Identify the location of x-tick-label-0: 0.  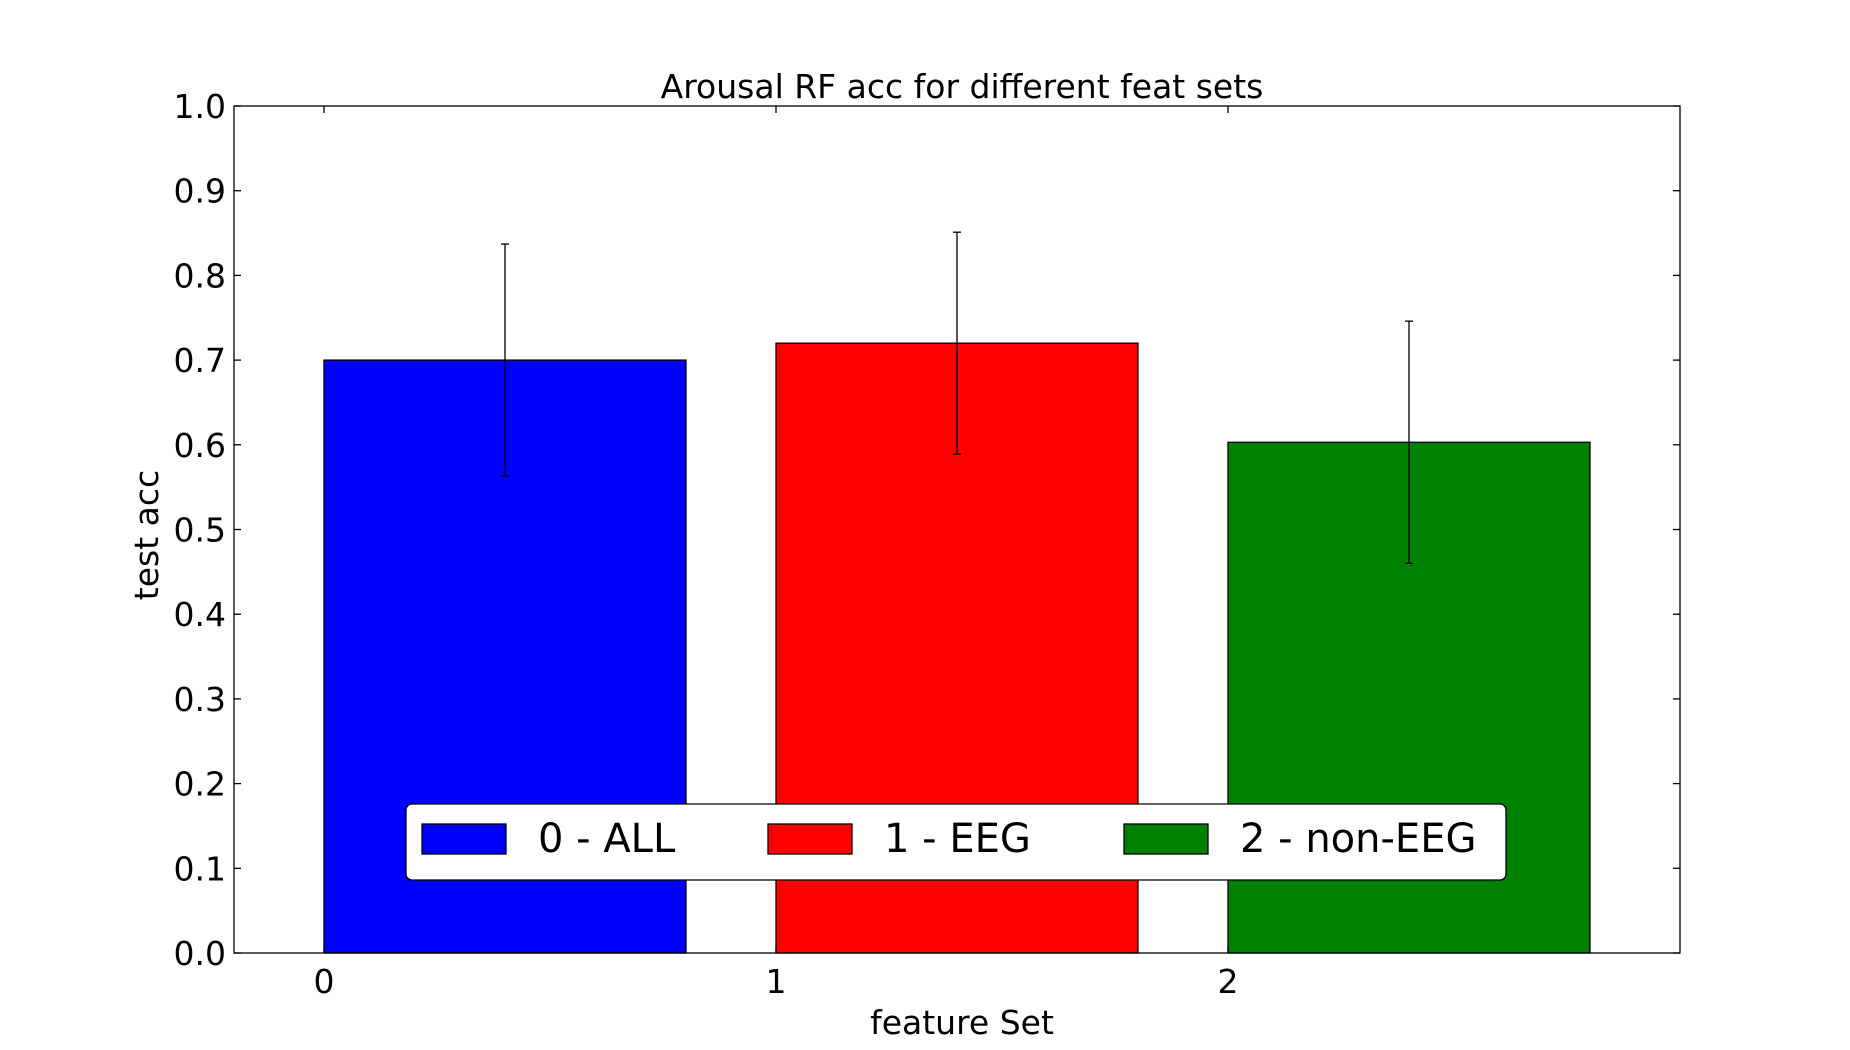
(324, 981).